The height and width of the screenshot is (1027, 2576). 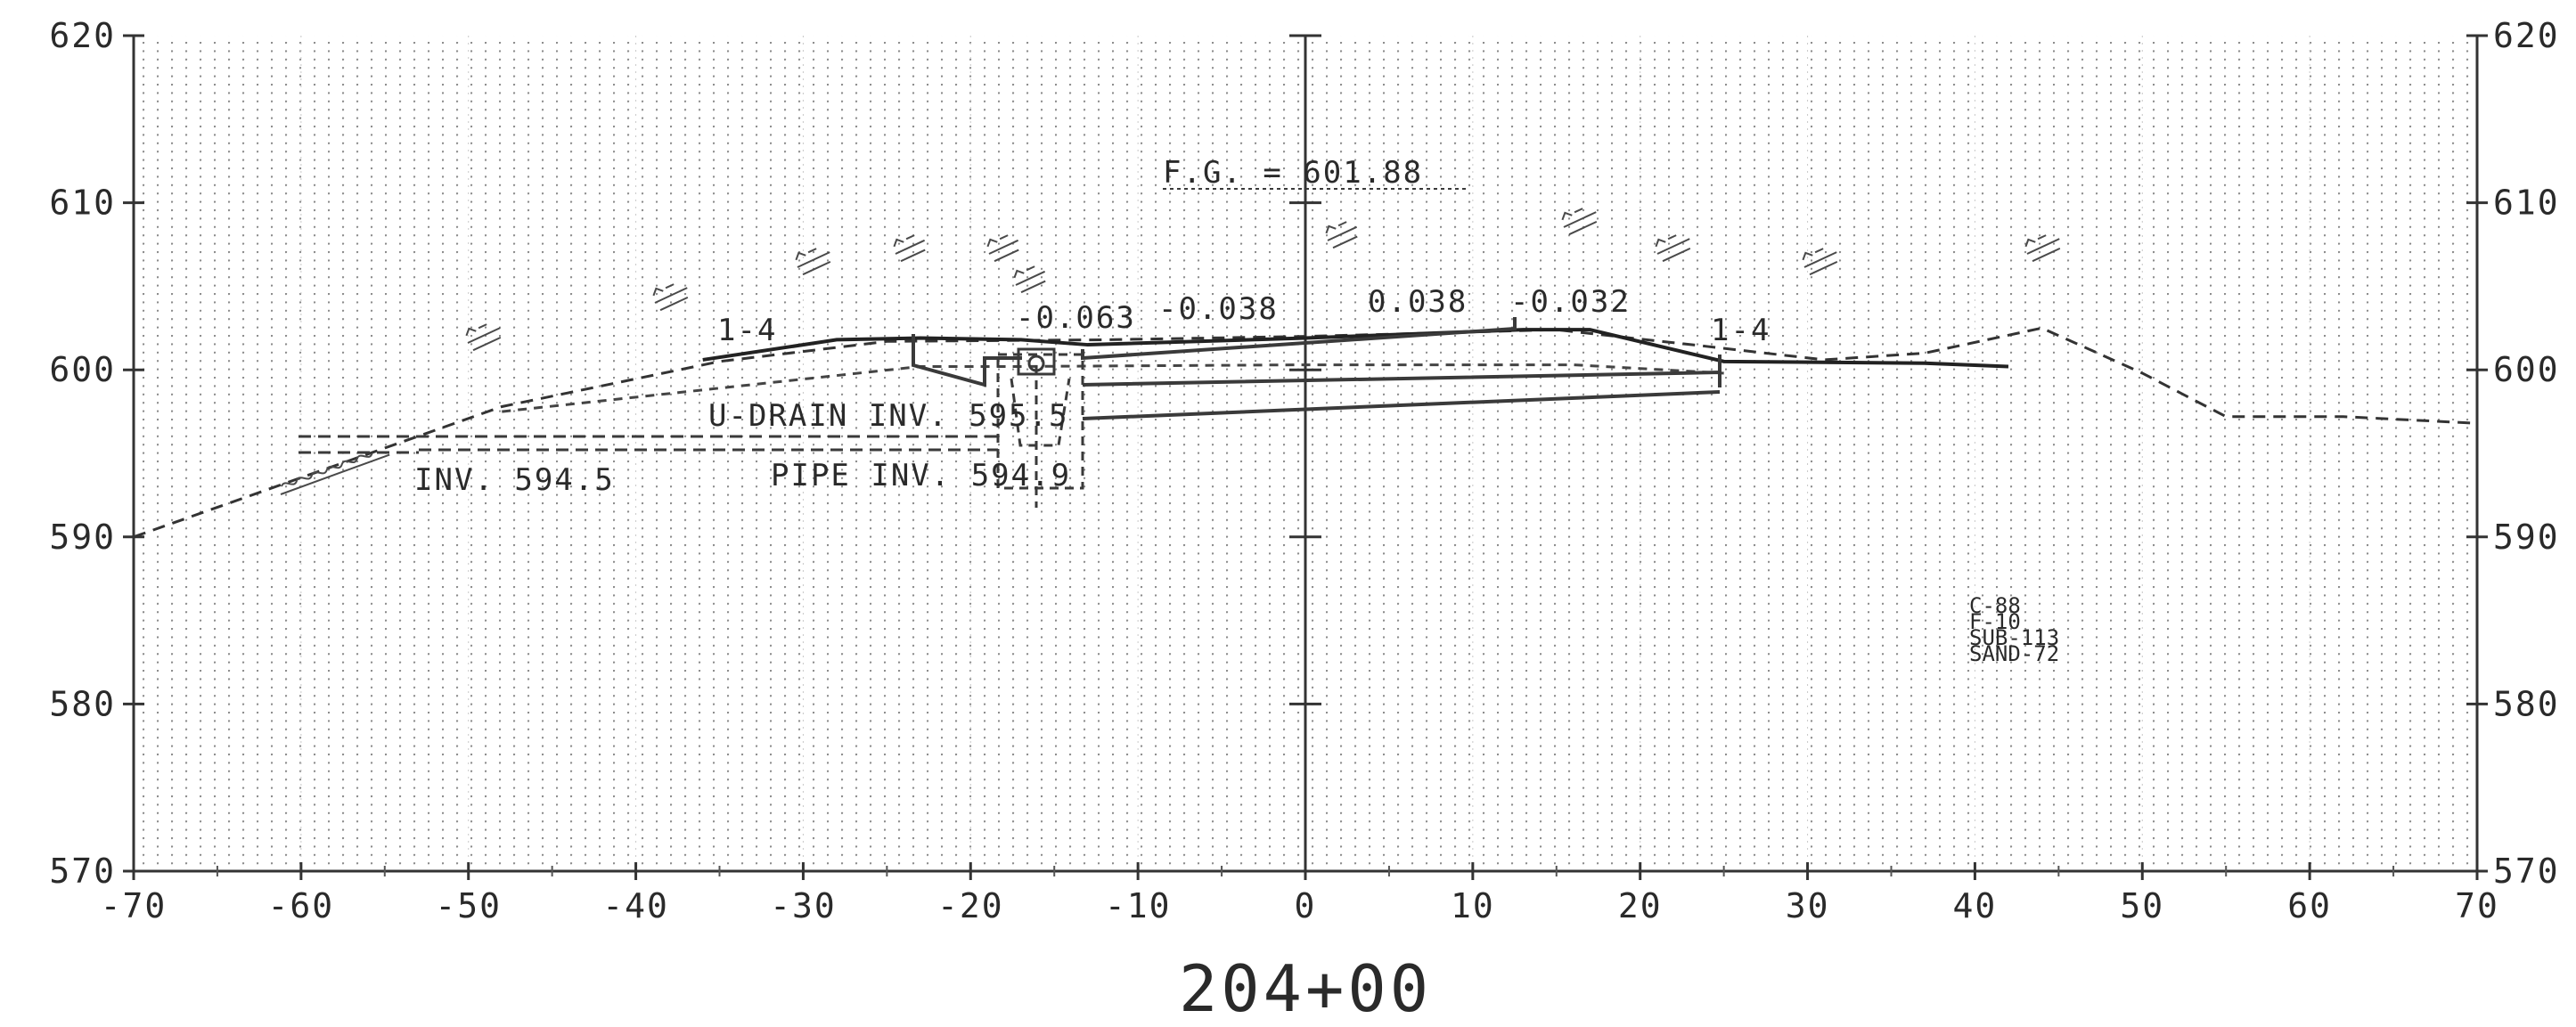 I want to click on y-tick-label-left: 570, so click(x=82, y=871).